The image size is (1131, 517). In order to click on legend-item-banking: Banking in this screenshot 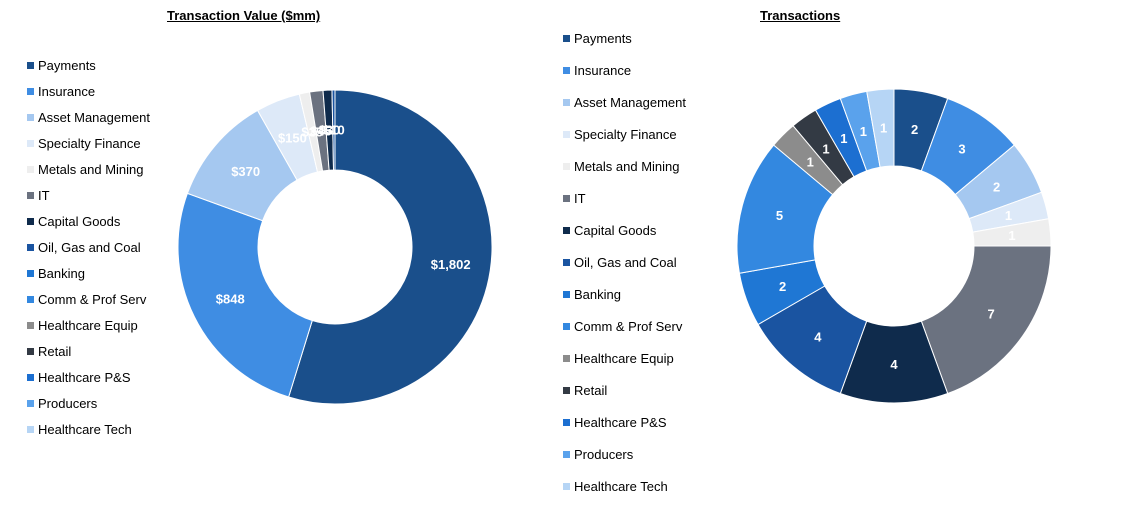, I will do `click(592, 294)`.